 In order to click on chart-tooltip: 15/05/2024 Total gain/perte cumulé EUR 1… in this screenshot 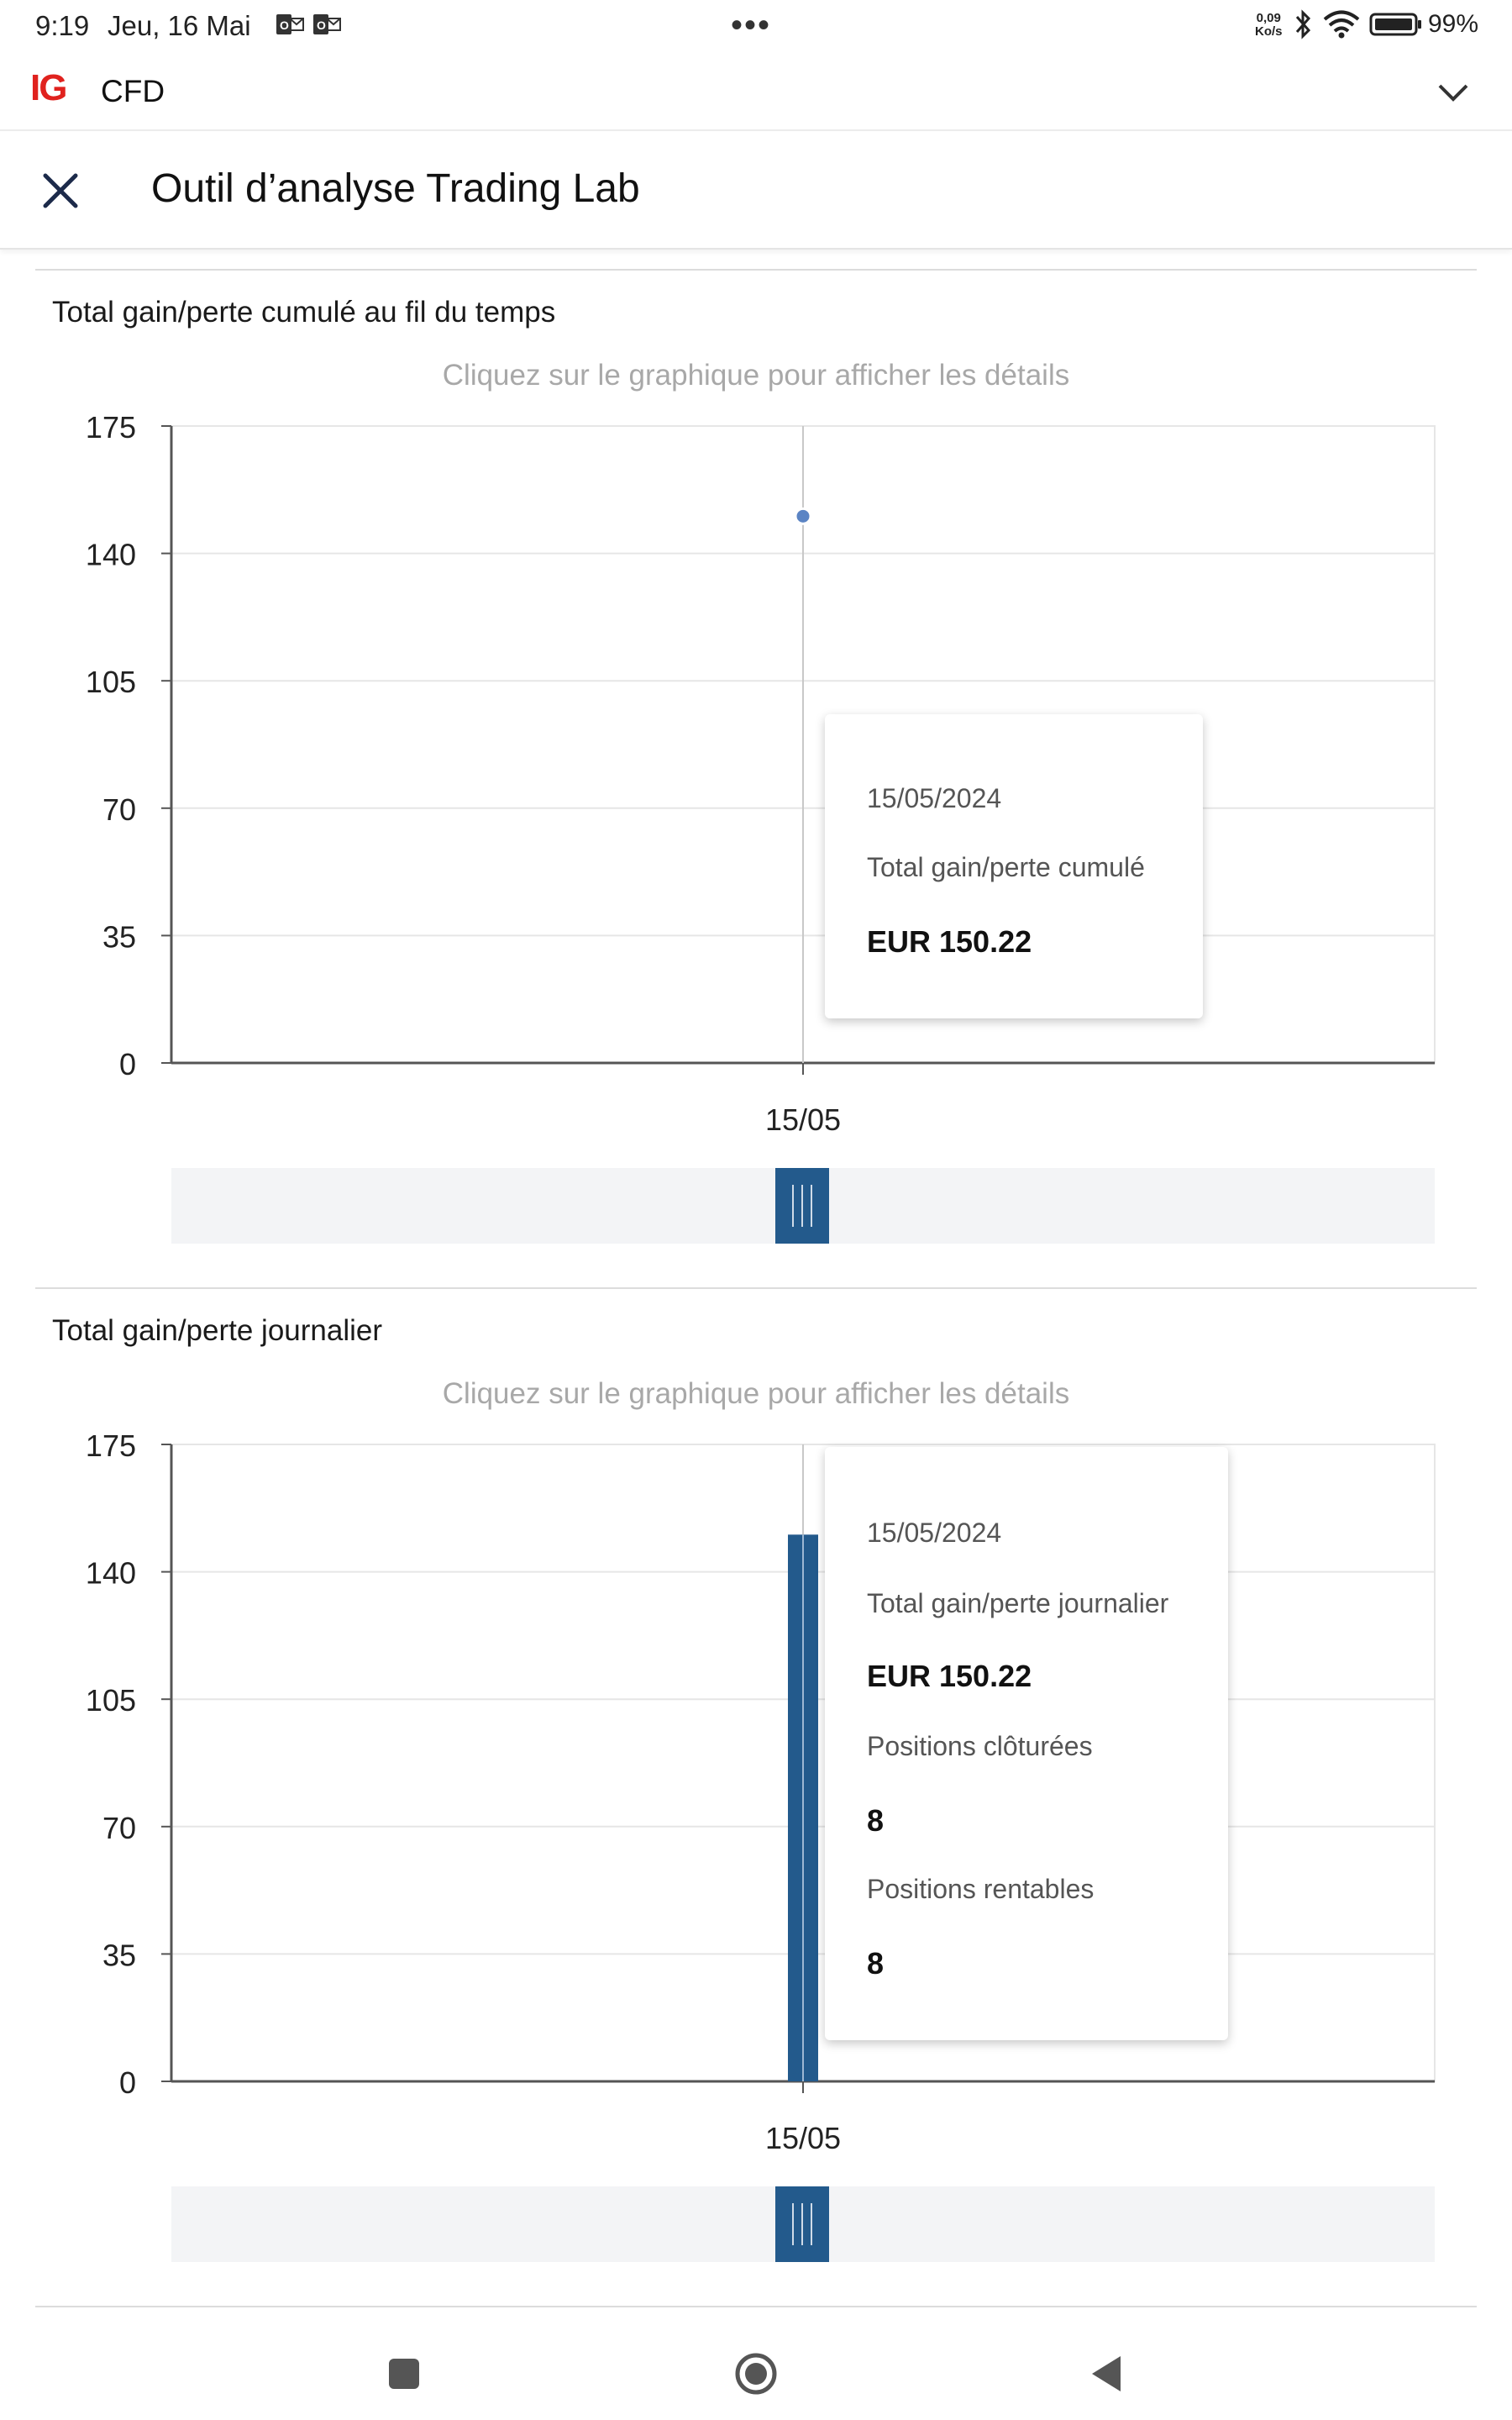, I will do `click(1014, 866)`.